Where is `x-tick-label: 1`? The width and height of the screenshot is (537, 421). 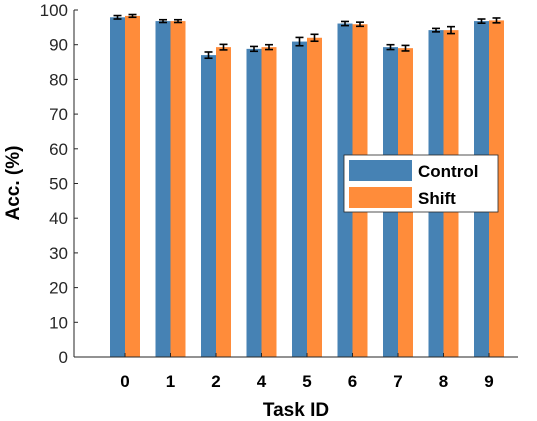
x-tick-label: 1 is located at coordinates (170, 381).